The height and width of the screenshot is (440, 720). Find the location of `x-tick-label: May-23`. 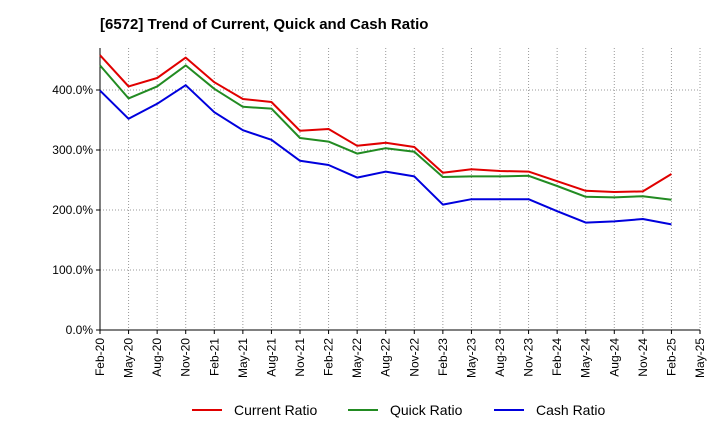

x-tick-label: May-23 is located at coordinates (471, 358).